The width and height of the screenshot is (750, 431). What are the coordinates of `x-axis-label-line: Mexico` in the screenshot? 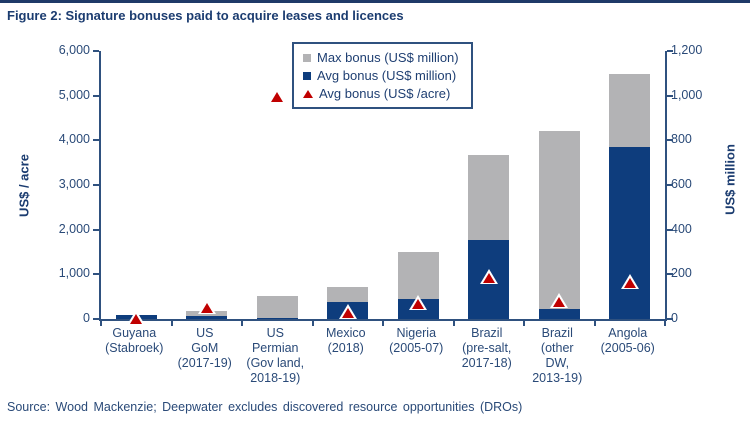 It's located at (345, 333).